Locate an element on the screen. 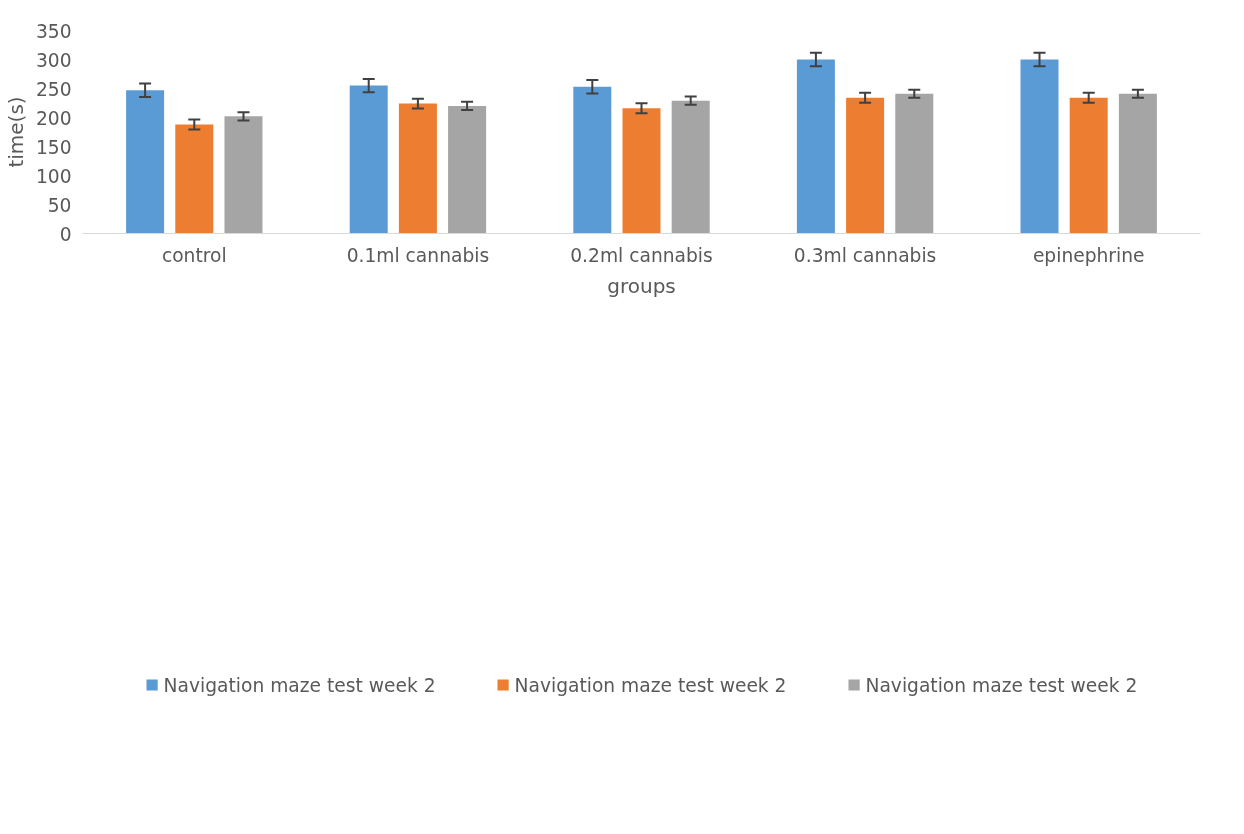 The height and width of the screenshot is (834, 1244). y-tick-label: 200 is located at coordinates (53, 118).